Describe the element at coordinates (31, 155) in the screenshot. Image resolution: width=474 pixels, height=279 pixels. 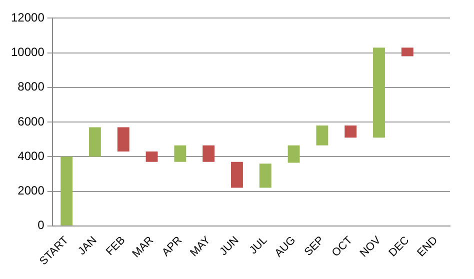
I see `y-tick-label: 4000` at that location.